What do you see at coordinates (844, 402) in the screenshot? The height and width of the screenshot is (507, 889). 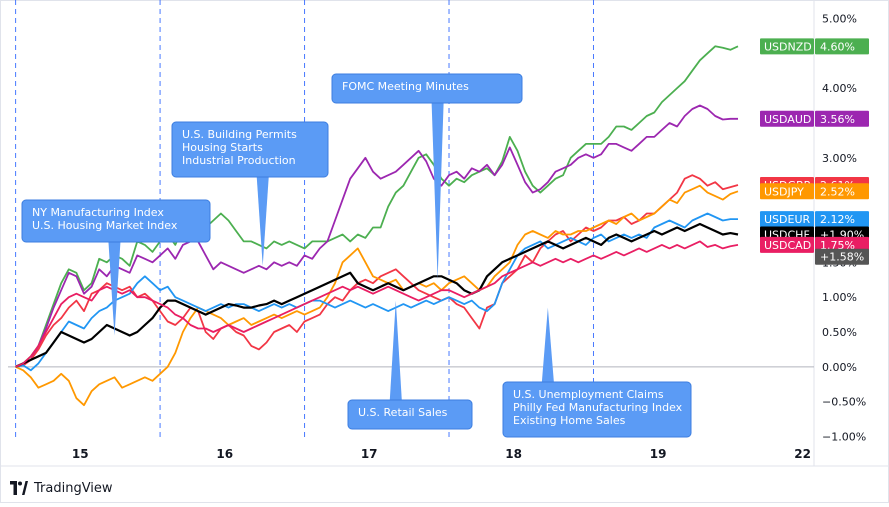 I see `y-tick-label: −0.50%` at bounding box center [844, 402].